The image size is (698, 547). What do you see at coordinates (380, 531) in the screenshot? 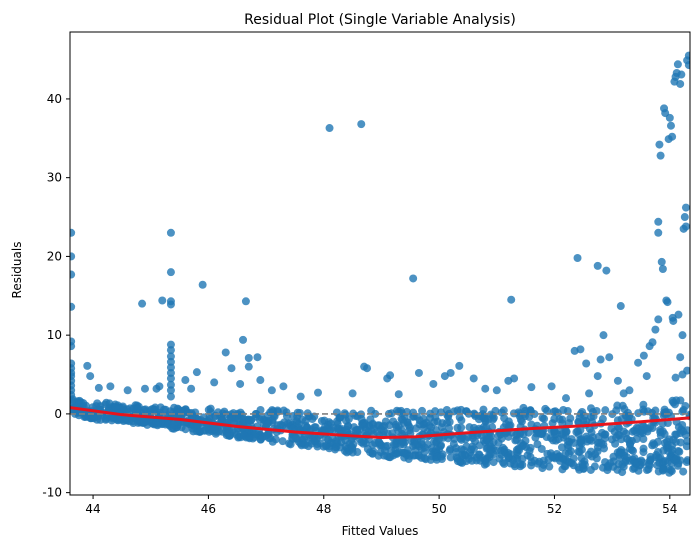
I see `x-axis-label: Fitted Values` at bounding box center [380, 531].